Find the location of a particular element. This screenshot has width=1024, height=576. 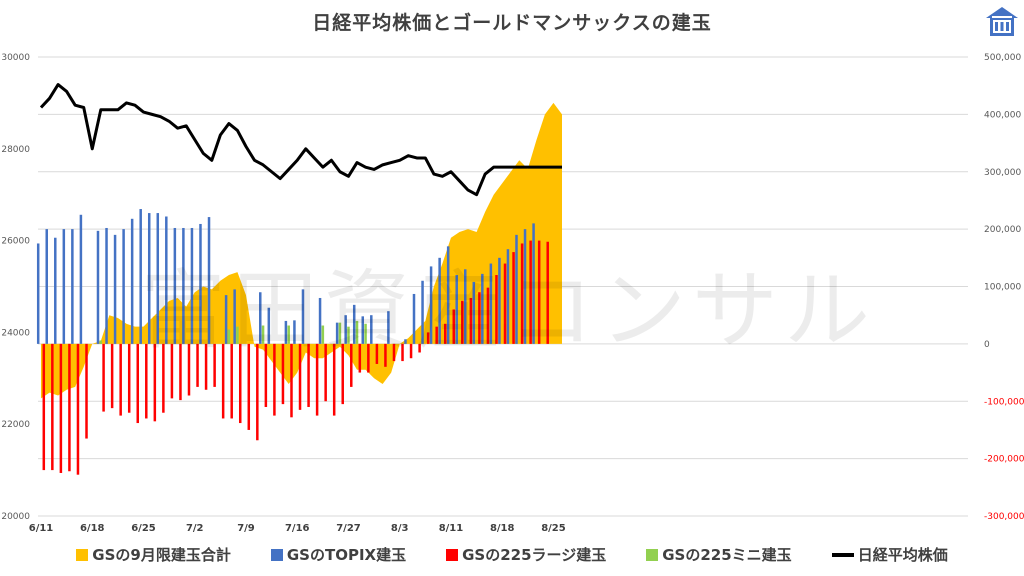

x-axis-tick-label: 6/25 is located at coordinates (143, 528).